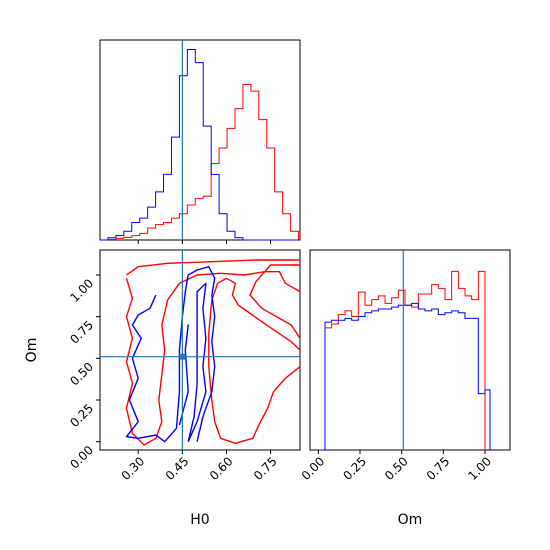  Describe the element at coordinates (438, 468) in the screenshot. I see `om-hist-tick-label-3: 0.75` at that location.